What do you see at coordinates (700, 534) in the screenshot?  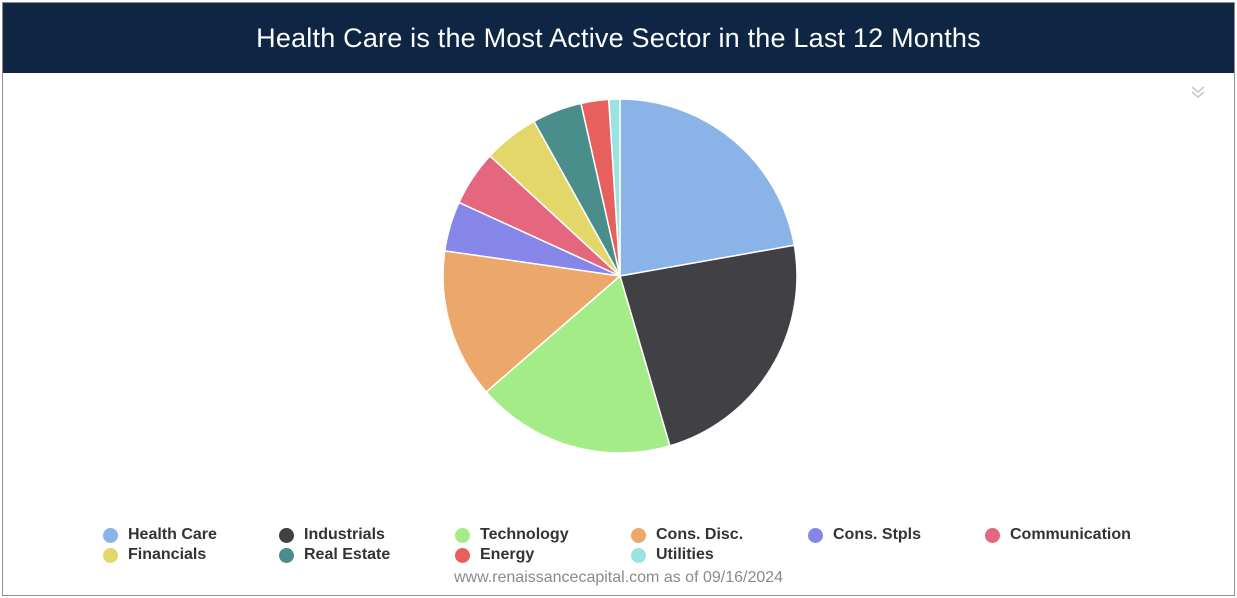 I see `legend-label: Cons. Disc.` at bounding box center [700, 534].